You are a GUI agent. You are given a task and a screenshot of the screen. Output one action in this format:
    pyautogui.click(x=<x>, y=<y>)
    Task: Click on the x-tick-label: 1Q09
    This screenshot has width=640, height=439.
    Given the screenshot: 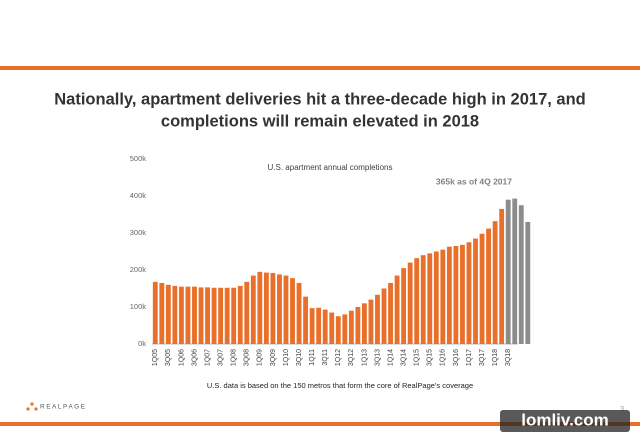 What is the action you would take?
    pyautogui.click(x=260, y=357)
    